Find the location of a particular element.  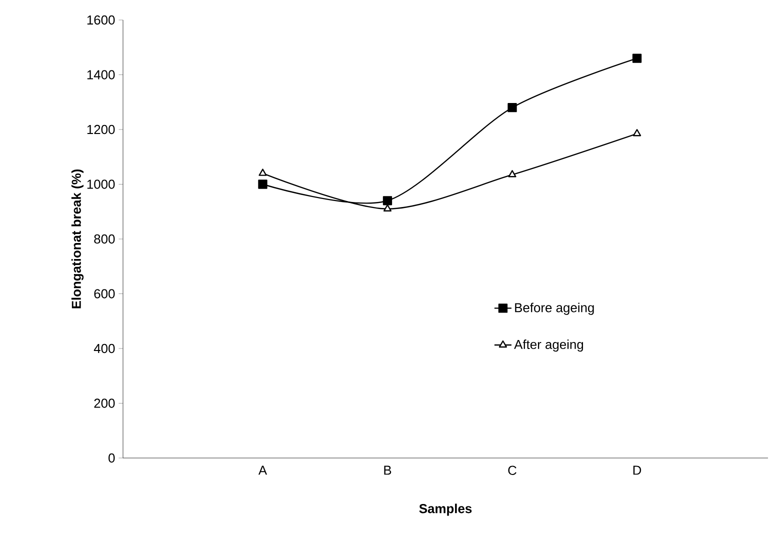

y-tick-label: 1000 is located at coordinates (101, 184).